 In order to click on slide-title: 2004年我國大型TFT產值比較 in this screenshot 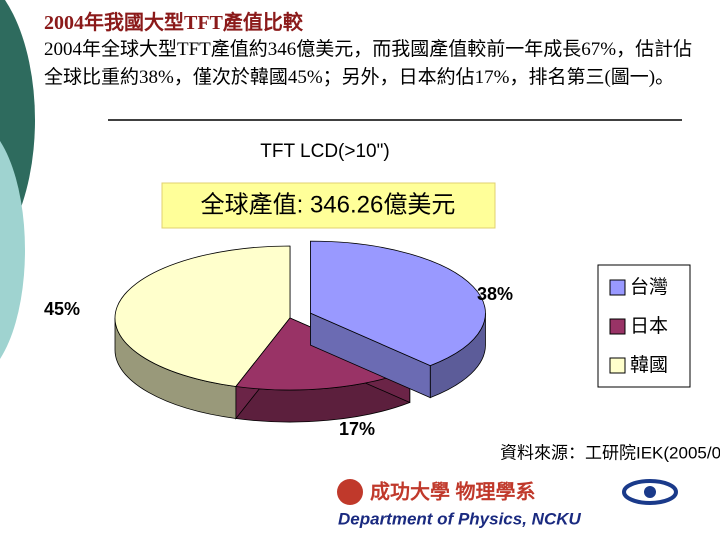, I will do `click(173, 23)`.